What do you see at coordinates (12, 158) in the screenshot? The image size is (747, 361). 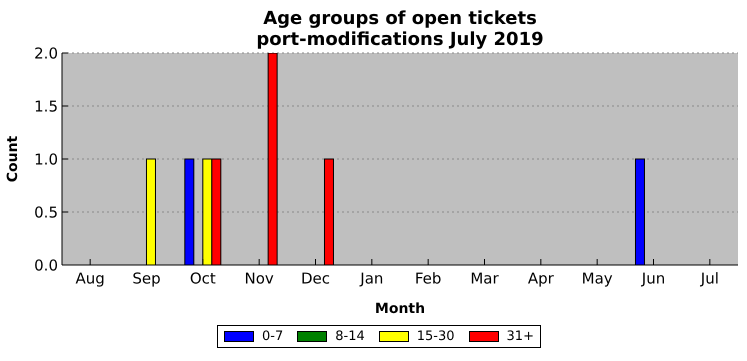 I see `y-axis-title: Count` at bounding box center [12, 158].